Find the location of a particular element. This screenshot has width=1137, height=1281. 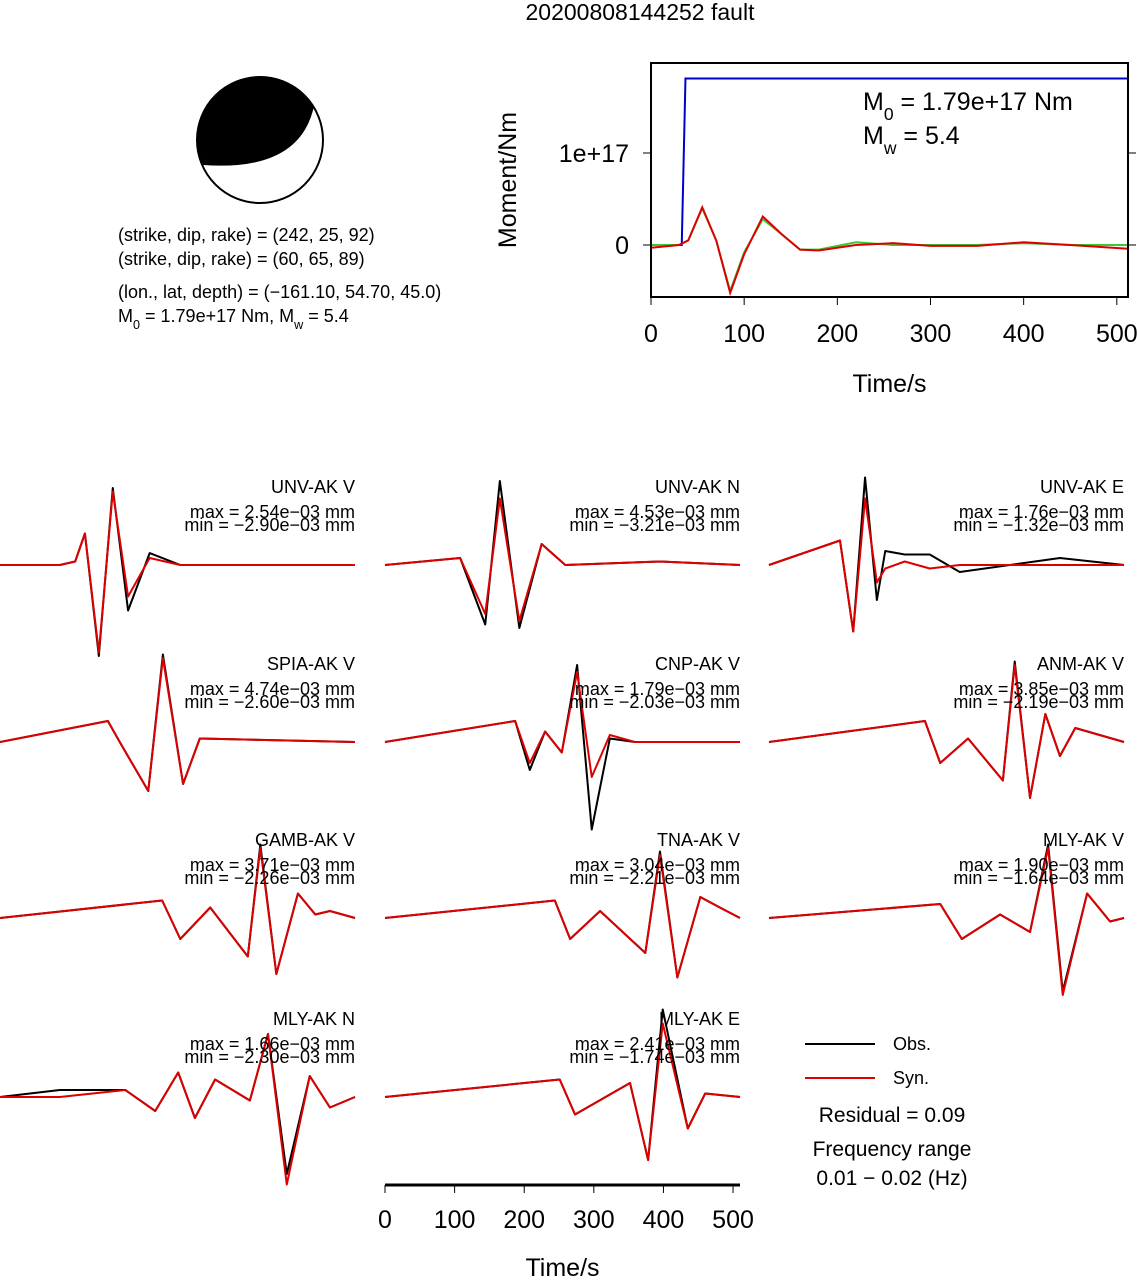

station-name: SPIA-AK V is located at coordinates (311, 664).